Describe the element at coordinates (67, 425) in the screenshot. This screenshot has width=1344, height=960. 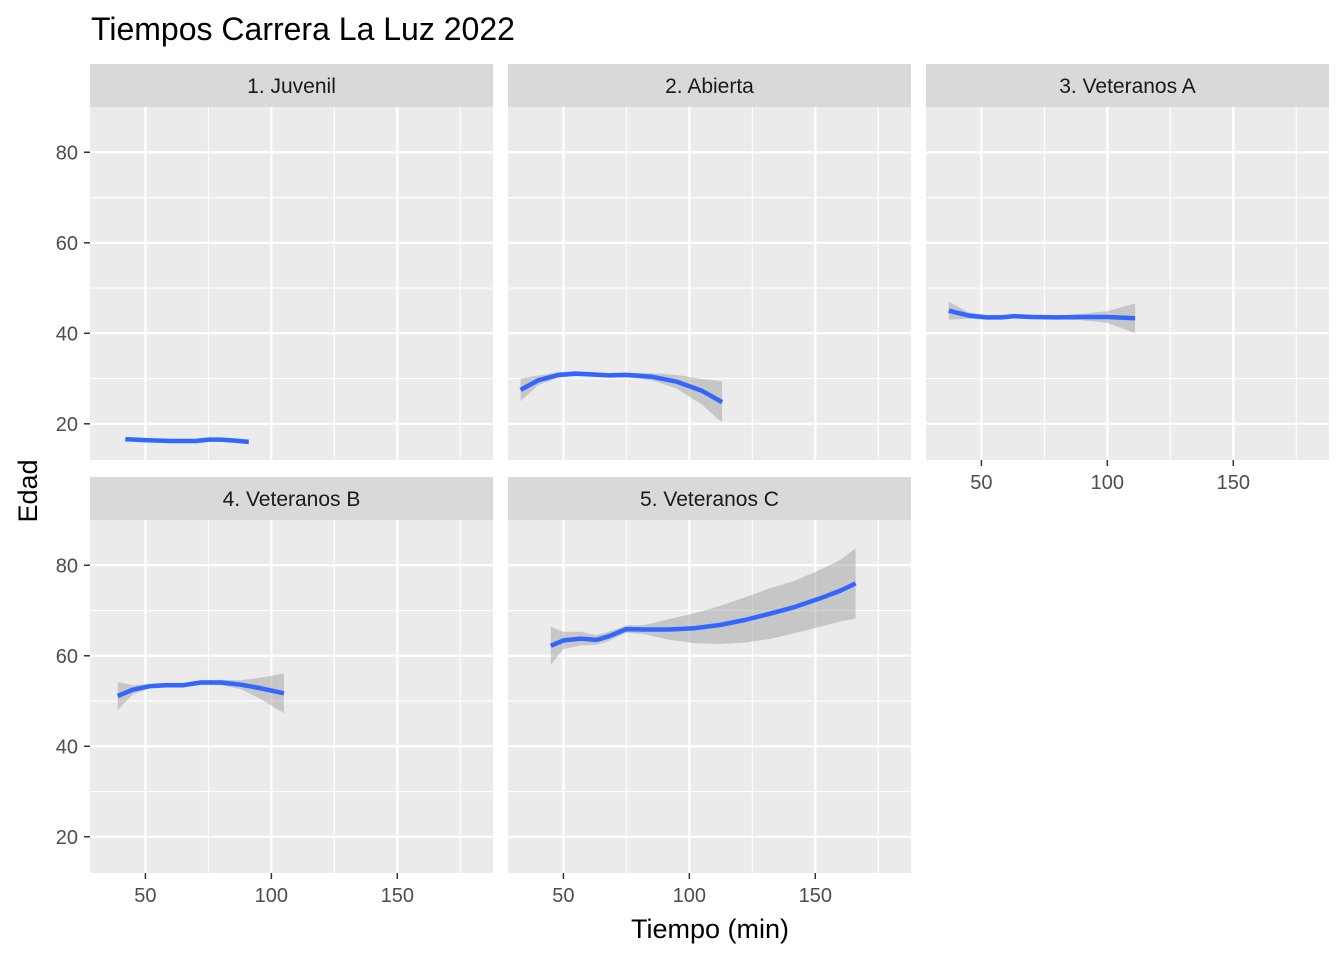
I see `panel-1-y-tick-label: 20` at that location.